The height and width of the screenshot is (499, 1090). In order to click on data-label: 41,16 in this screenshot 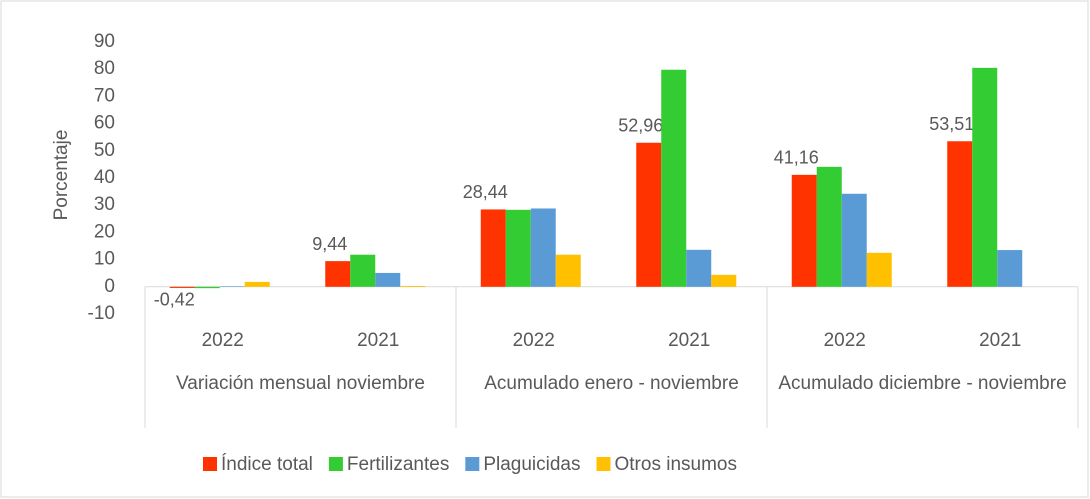, I will do `click(796, 158)`.